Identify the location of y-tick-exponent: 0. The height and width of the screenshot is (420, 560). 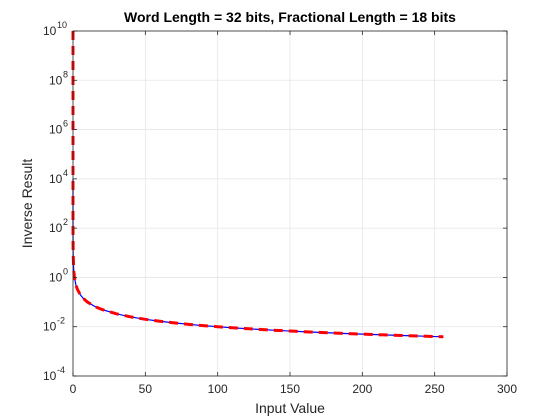
(65, 271).